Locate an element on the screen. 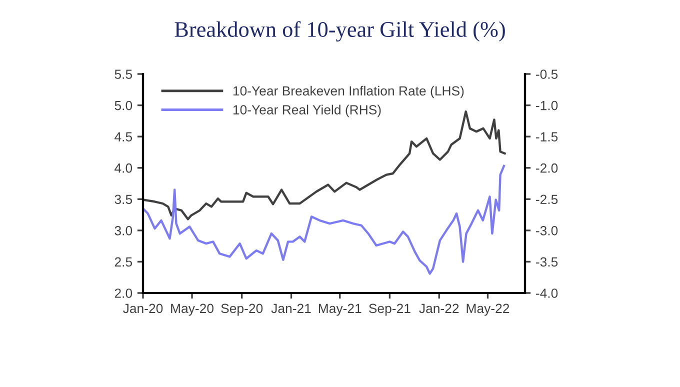  x-tick-label: May-21 is located at coordinates (340, 310).